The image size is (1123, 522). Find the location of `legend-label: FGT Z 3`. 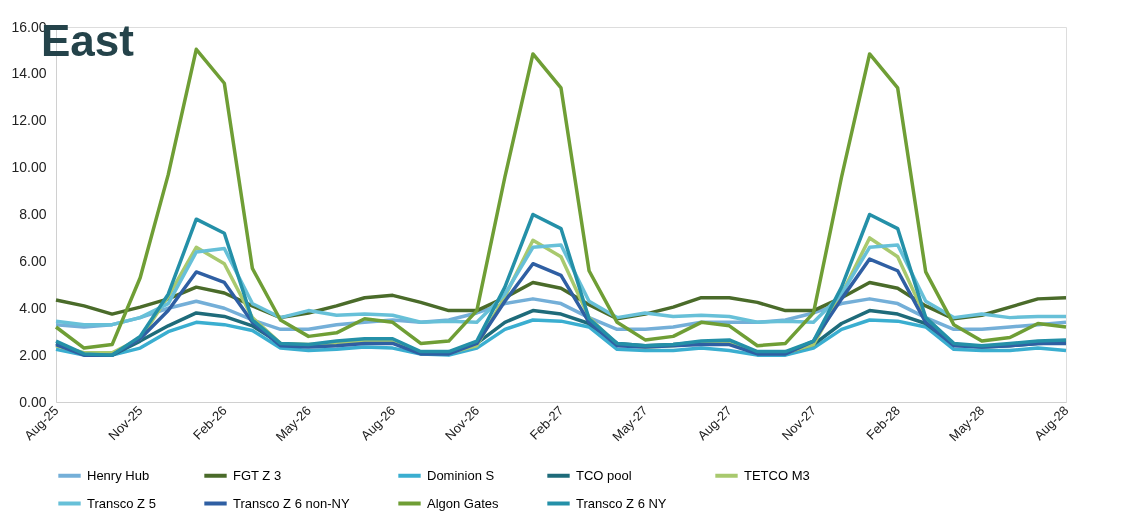

legend-label: FGT Z 3 is located at coordinates (257, 475).